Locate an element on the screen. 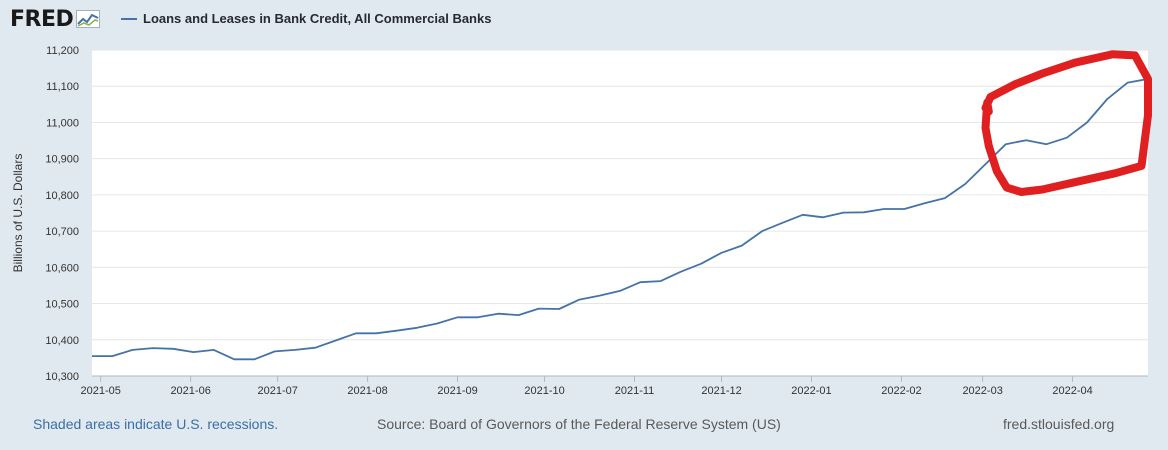 The width and height of the screenshot is (1168, 450). x-tick-label: 2021-07 is located at coordinates (277, 391).